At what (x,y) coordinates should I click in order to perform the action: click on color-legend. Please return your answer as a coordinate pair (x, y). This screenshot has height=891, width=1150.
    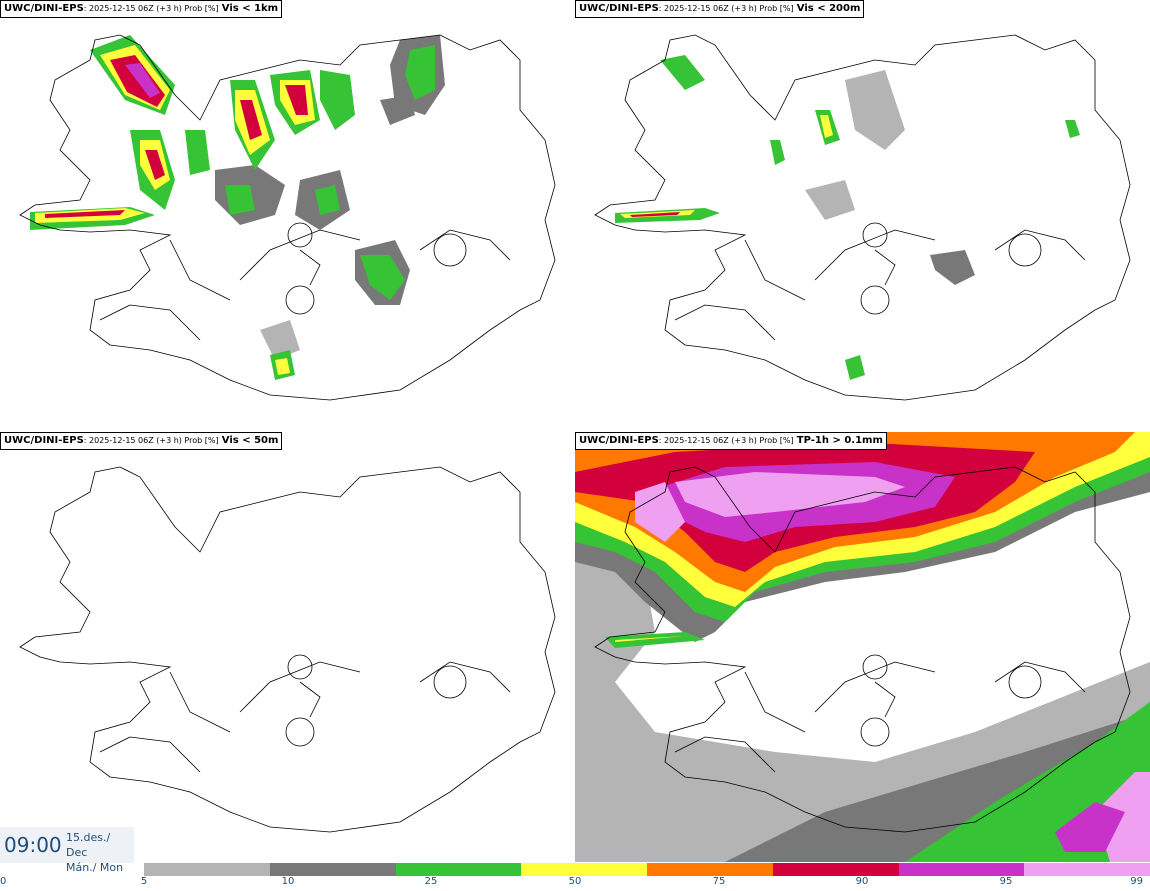
    Looking at the image, I should click on (647, 869).